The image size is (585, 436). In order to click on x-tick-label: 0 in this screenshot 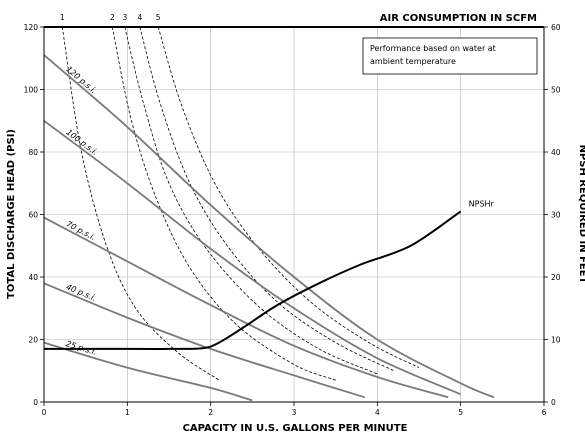, I will do `click(44, 412)`.